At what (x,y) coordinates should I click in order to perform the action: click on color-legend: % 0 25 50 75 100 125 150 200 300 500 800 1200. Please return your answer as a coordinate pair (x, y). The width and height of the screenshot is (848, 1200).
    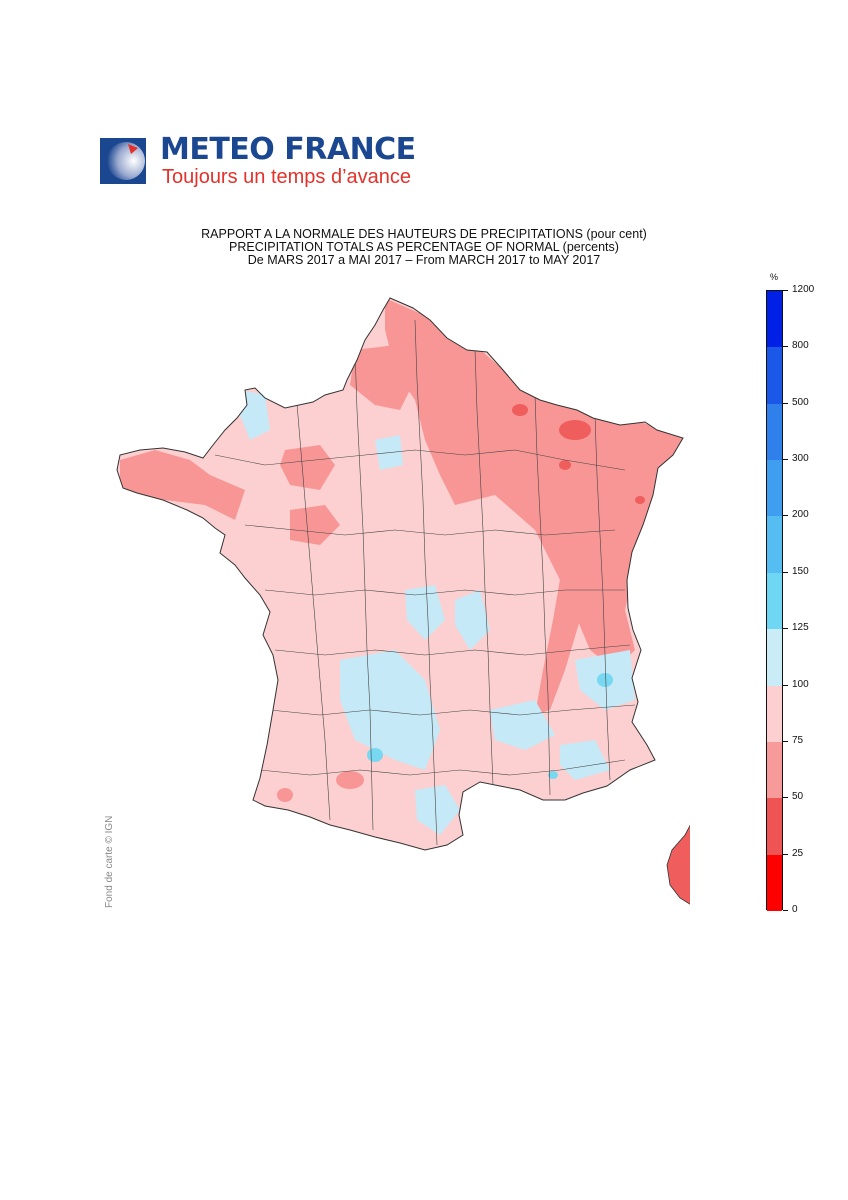
    Looking at the image, I should click on (804, 597).